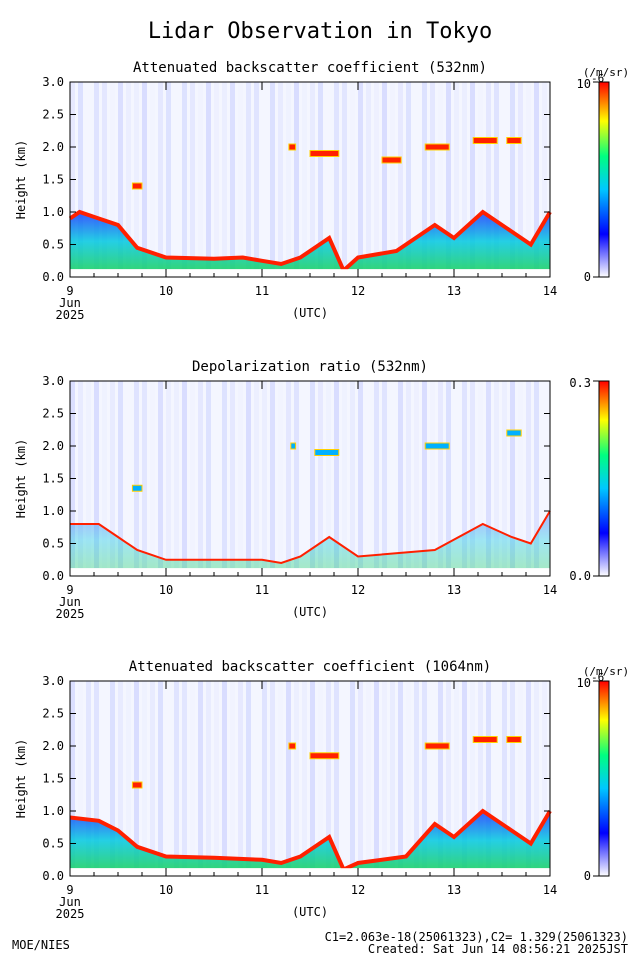  Describe the element at coordinates (587, 876) in the screenshot. I see `colorbar-min-label: 0` at that location.